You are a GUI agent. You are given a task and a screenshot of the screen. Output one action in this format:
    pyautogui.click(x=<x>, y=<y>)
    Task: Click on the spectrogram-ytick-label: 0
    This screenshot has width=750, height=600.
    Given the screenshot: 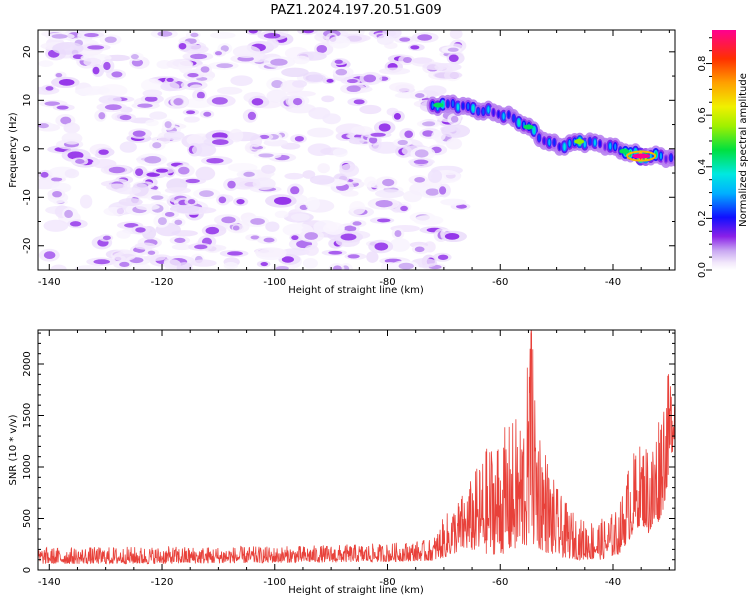 What is the action you would take?
    pyautogui.click(x=27, y=149)
    